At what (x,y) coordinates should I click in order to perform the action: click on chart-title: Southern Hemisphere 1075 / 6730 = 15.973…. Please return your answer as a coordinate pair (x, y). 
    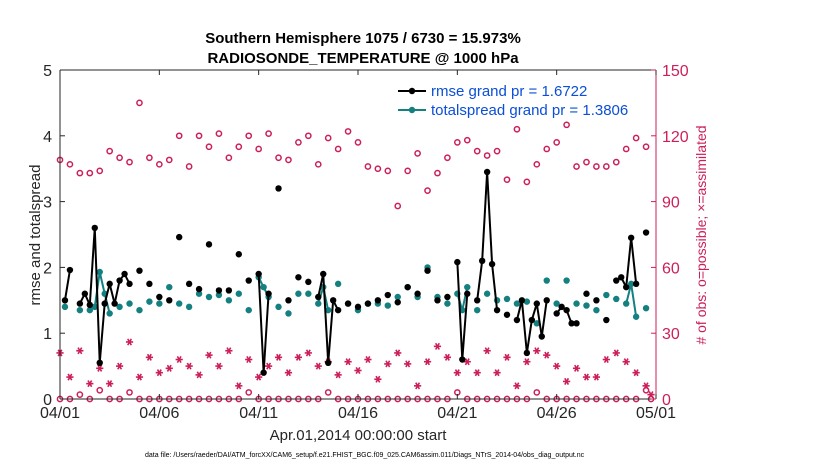
    Looking at the image, I should click on (363, 38).